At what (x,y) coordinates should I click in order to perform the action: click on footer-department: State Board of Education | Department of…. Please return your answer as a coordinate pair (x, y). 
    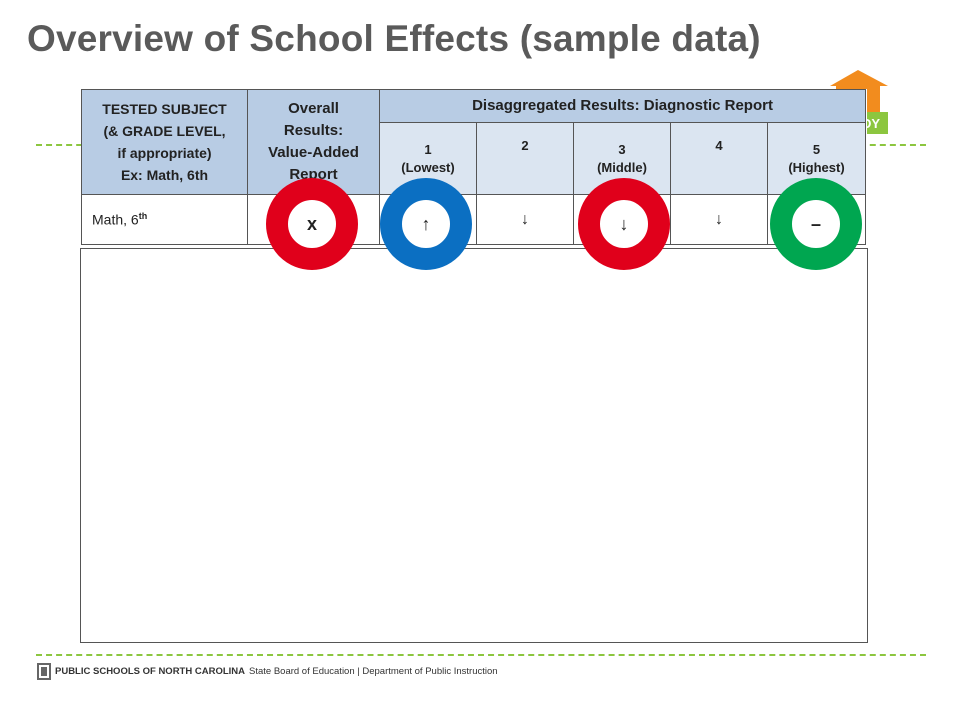
    Looking at the image, I should click on (373, 671).